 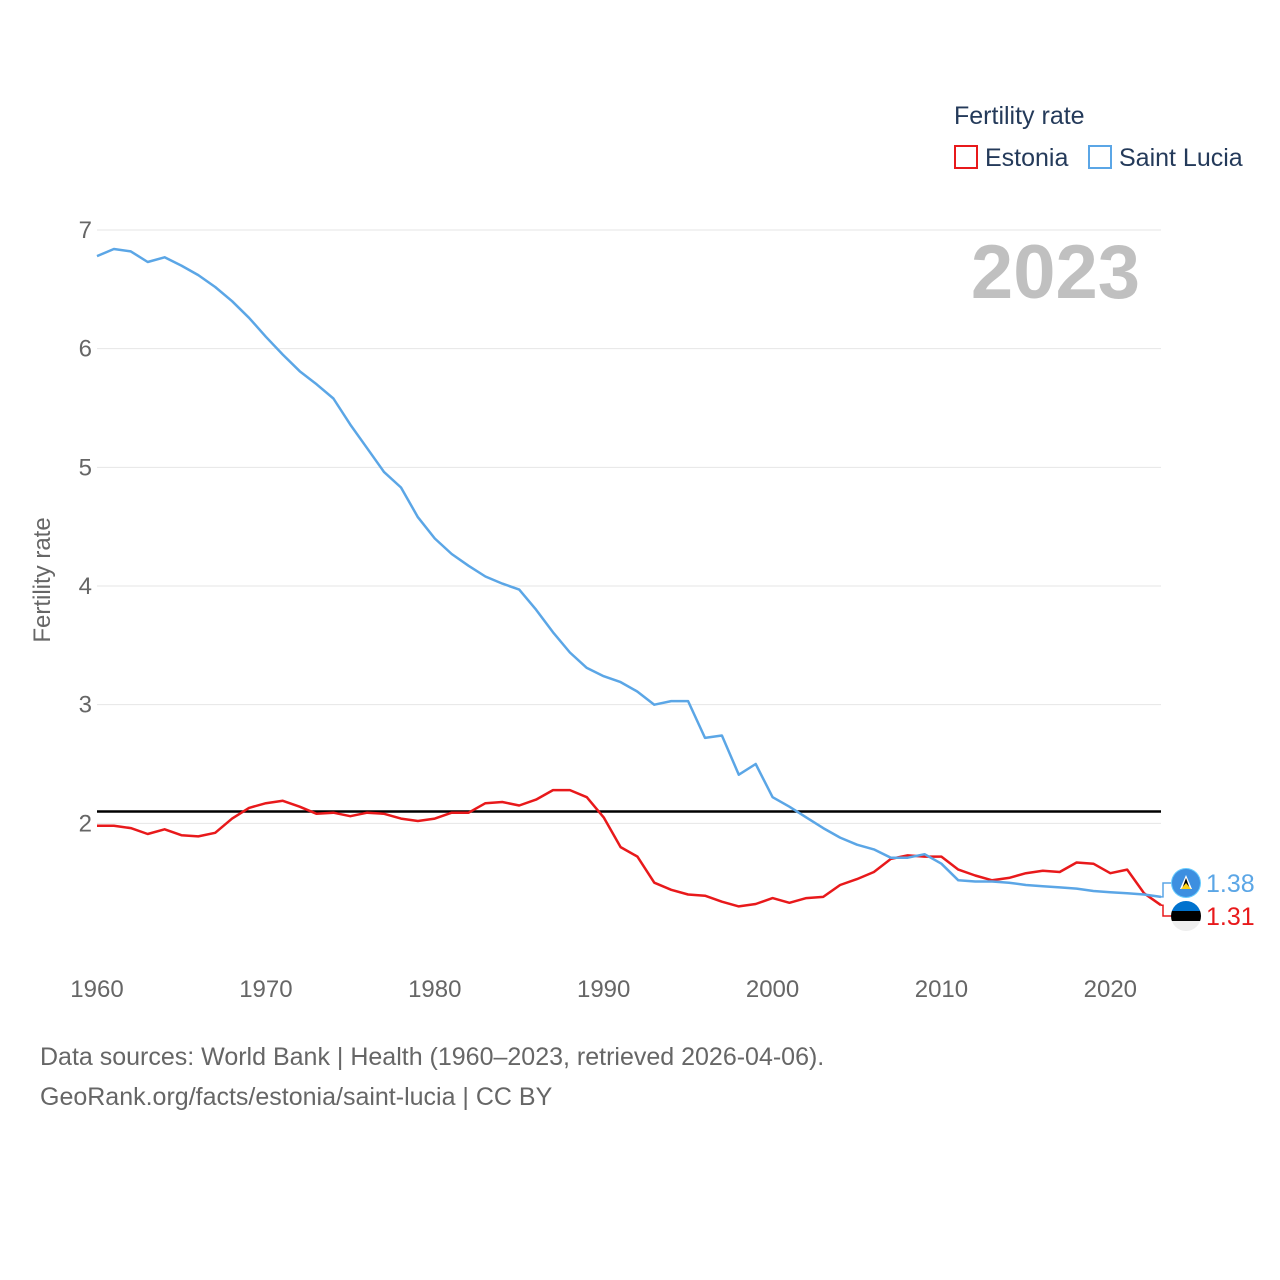 What do you see at coordinates (85, 527) in the screenshot?
I see `y-axis-ticks: 2 3 4 5 6 7` at bounding box center [85, 527].